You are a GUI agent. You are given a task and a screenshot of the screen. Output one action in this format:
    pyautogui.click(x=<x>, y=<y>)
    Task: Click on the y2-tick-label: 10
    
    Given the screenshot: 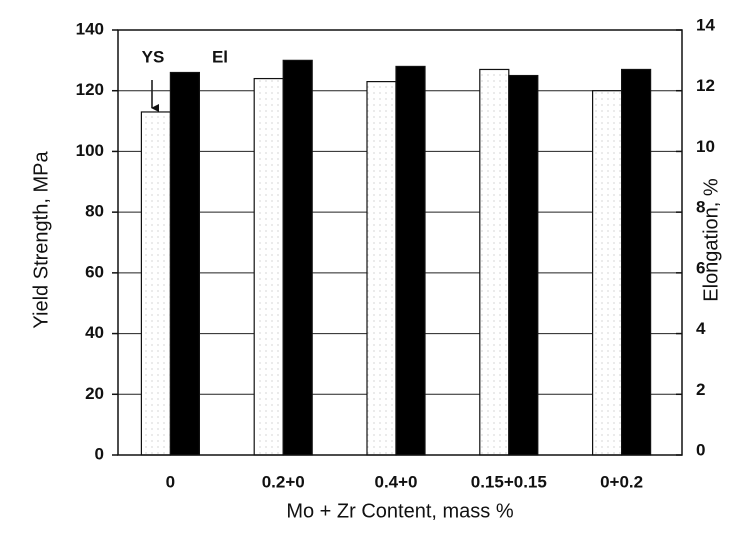 What is the action you would take?
    pyautogui.click(x=705, y=146)
    